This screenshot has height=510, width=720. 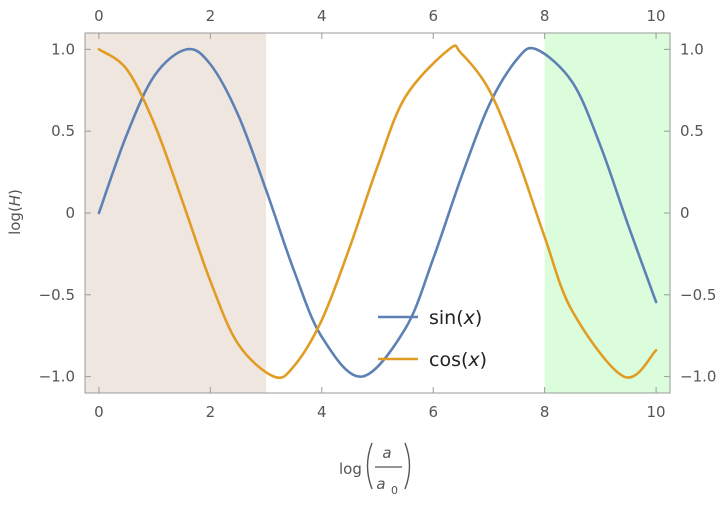 What do you see at coordinates (656, 16) in the screenshot?
I see `x-tick-label-top-5: 10` at bounding box center [656, 16].